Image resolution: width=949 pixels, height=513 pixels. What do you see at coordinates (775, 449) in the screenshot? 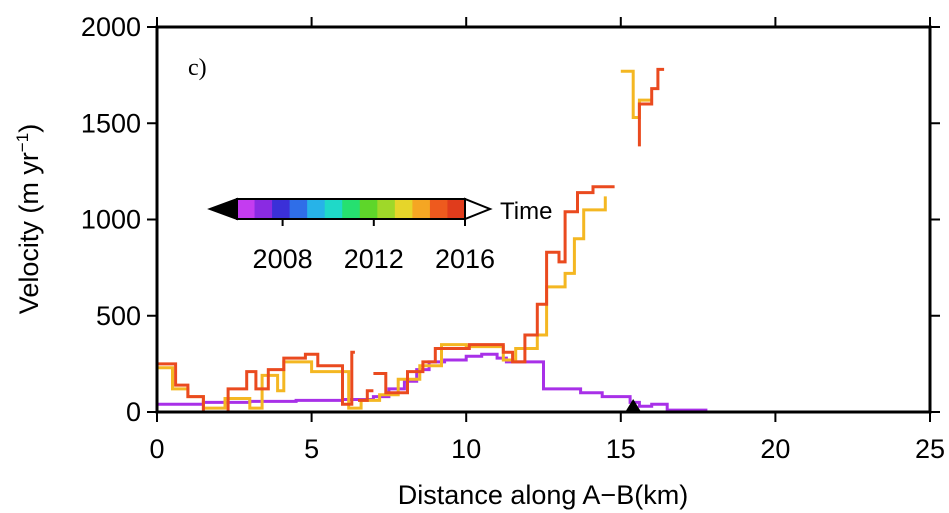
I see `x-tick-label: 20` at bounding box center [775, 449].